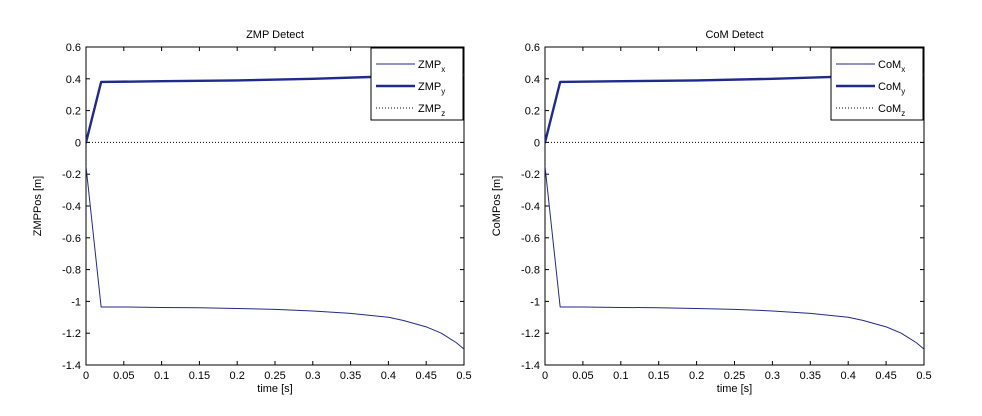  What do you see at coordinates (71, 175) in the screenshot?
I see `chart-0-ytick-label: -0.2` at bounding box center [71, 175].